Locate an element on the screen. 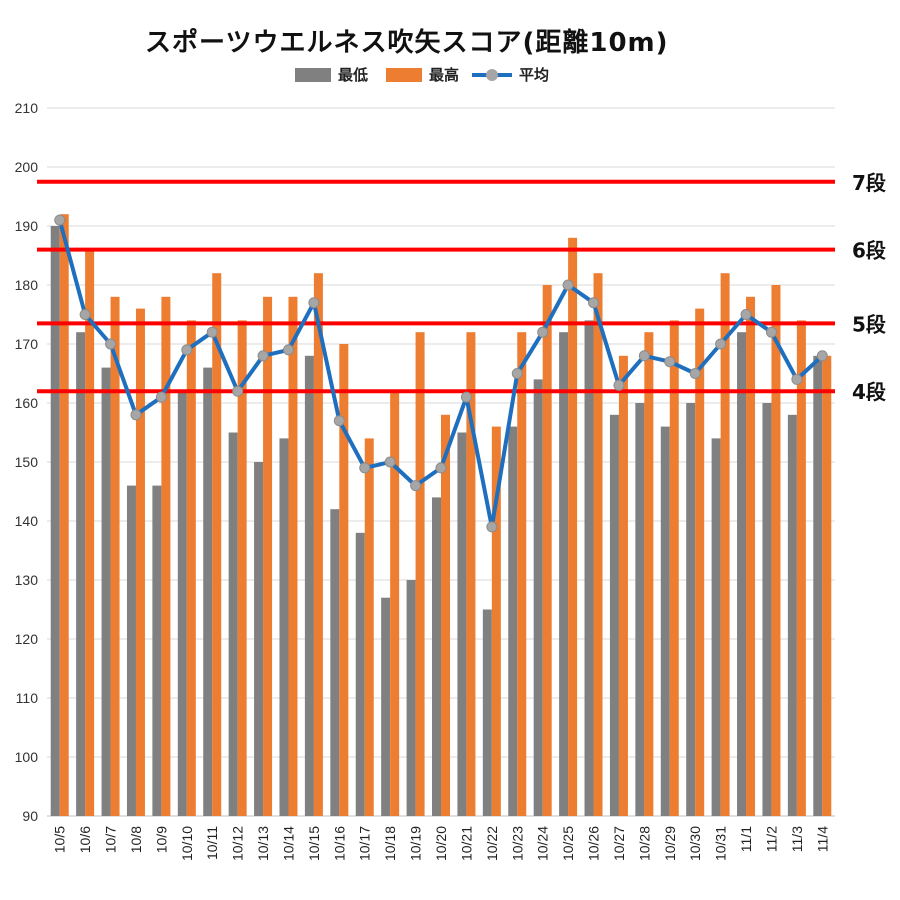 The image size is (900, 900). legend-item-max: 最高 is located at coordinates (422, 74).